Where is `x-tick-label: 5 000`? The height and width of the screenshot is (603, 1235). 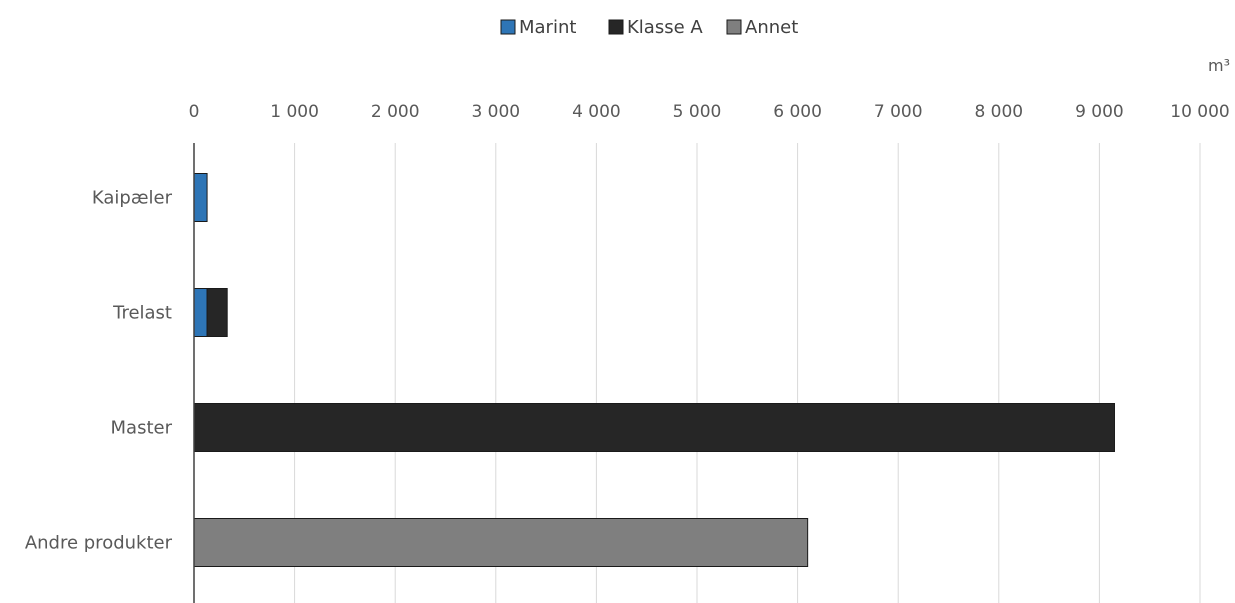 x-tick-label: 5 000 is located at coordinates (697, 112).